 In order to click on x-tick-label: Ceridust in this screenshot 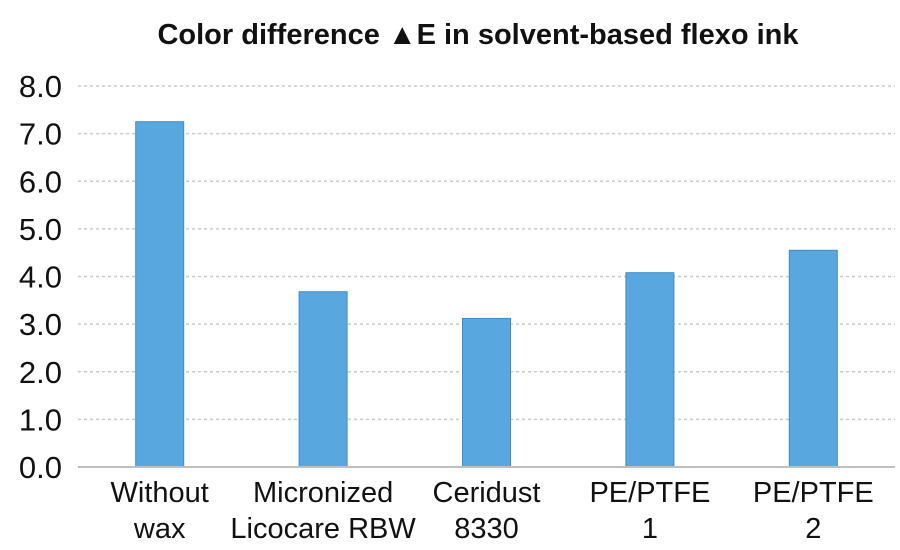, I will do `click(487, 493)`.